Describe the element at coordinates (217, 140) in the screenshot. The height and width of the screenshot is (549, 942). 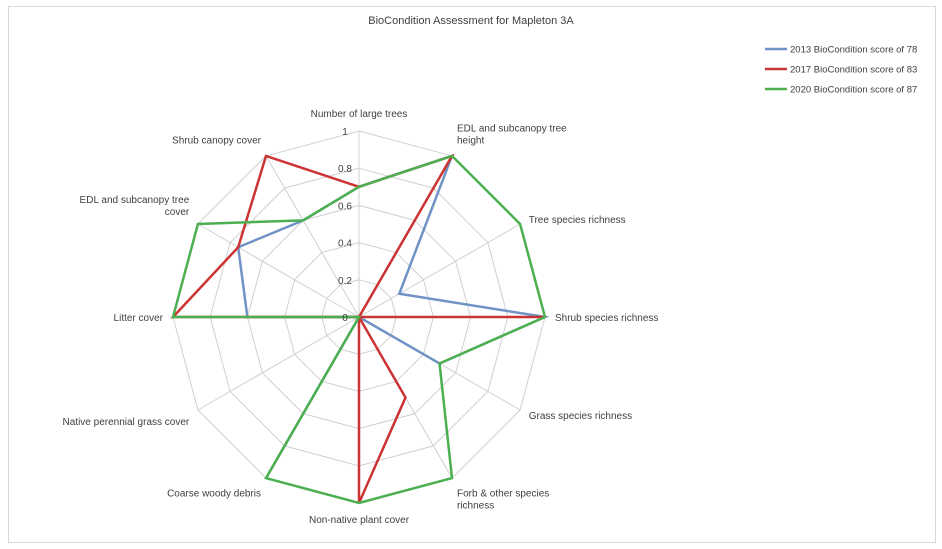
I see `category-label: Shrub canopy cover` at that location.